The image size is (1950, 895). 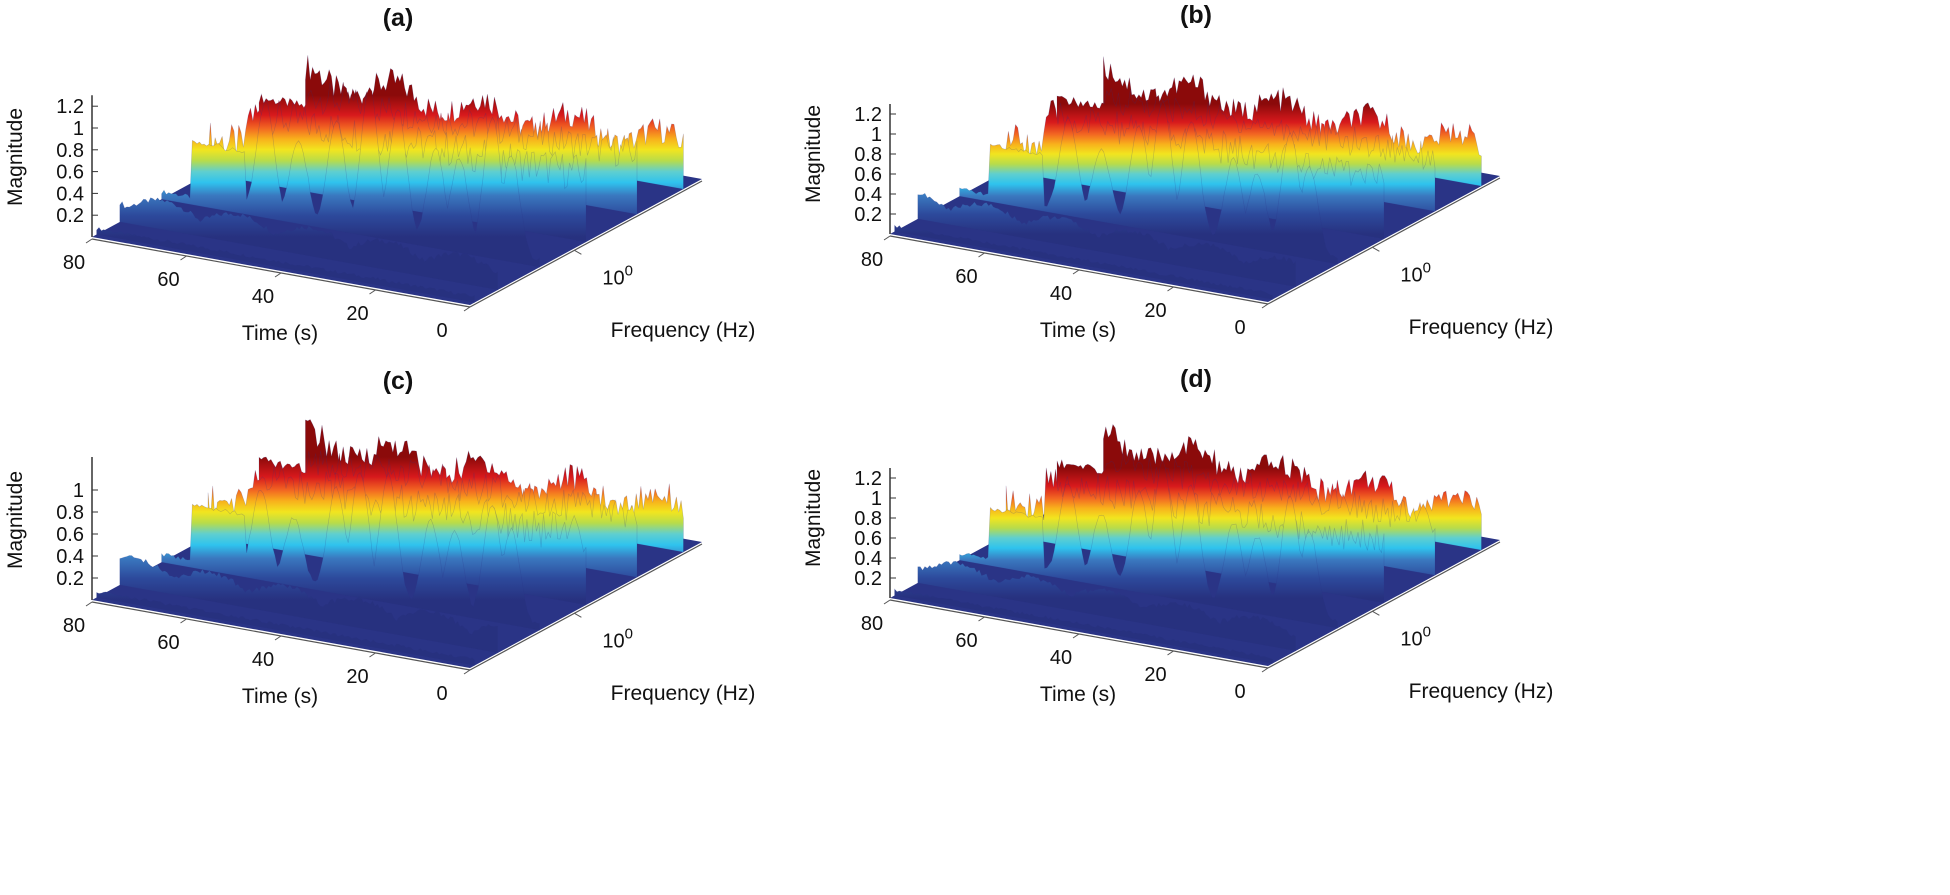 I want to click on panel-title: (b), so click(x=1196, y=15).